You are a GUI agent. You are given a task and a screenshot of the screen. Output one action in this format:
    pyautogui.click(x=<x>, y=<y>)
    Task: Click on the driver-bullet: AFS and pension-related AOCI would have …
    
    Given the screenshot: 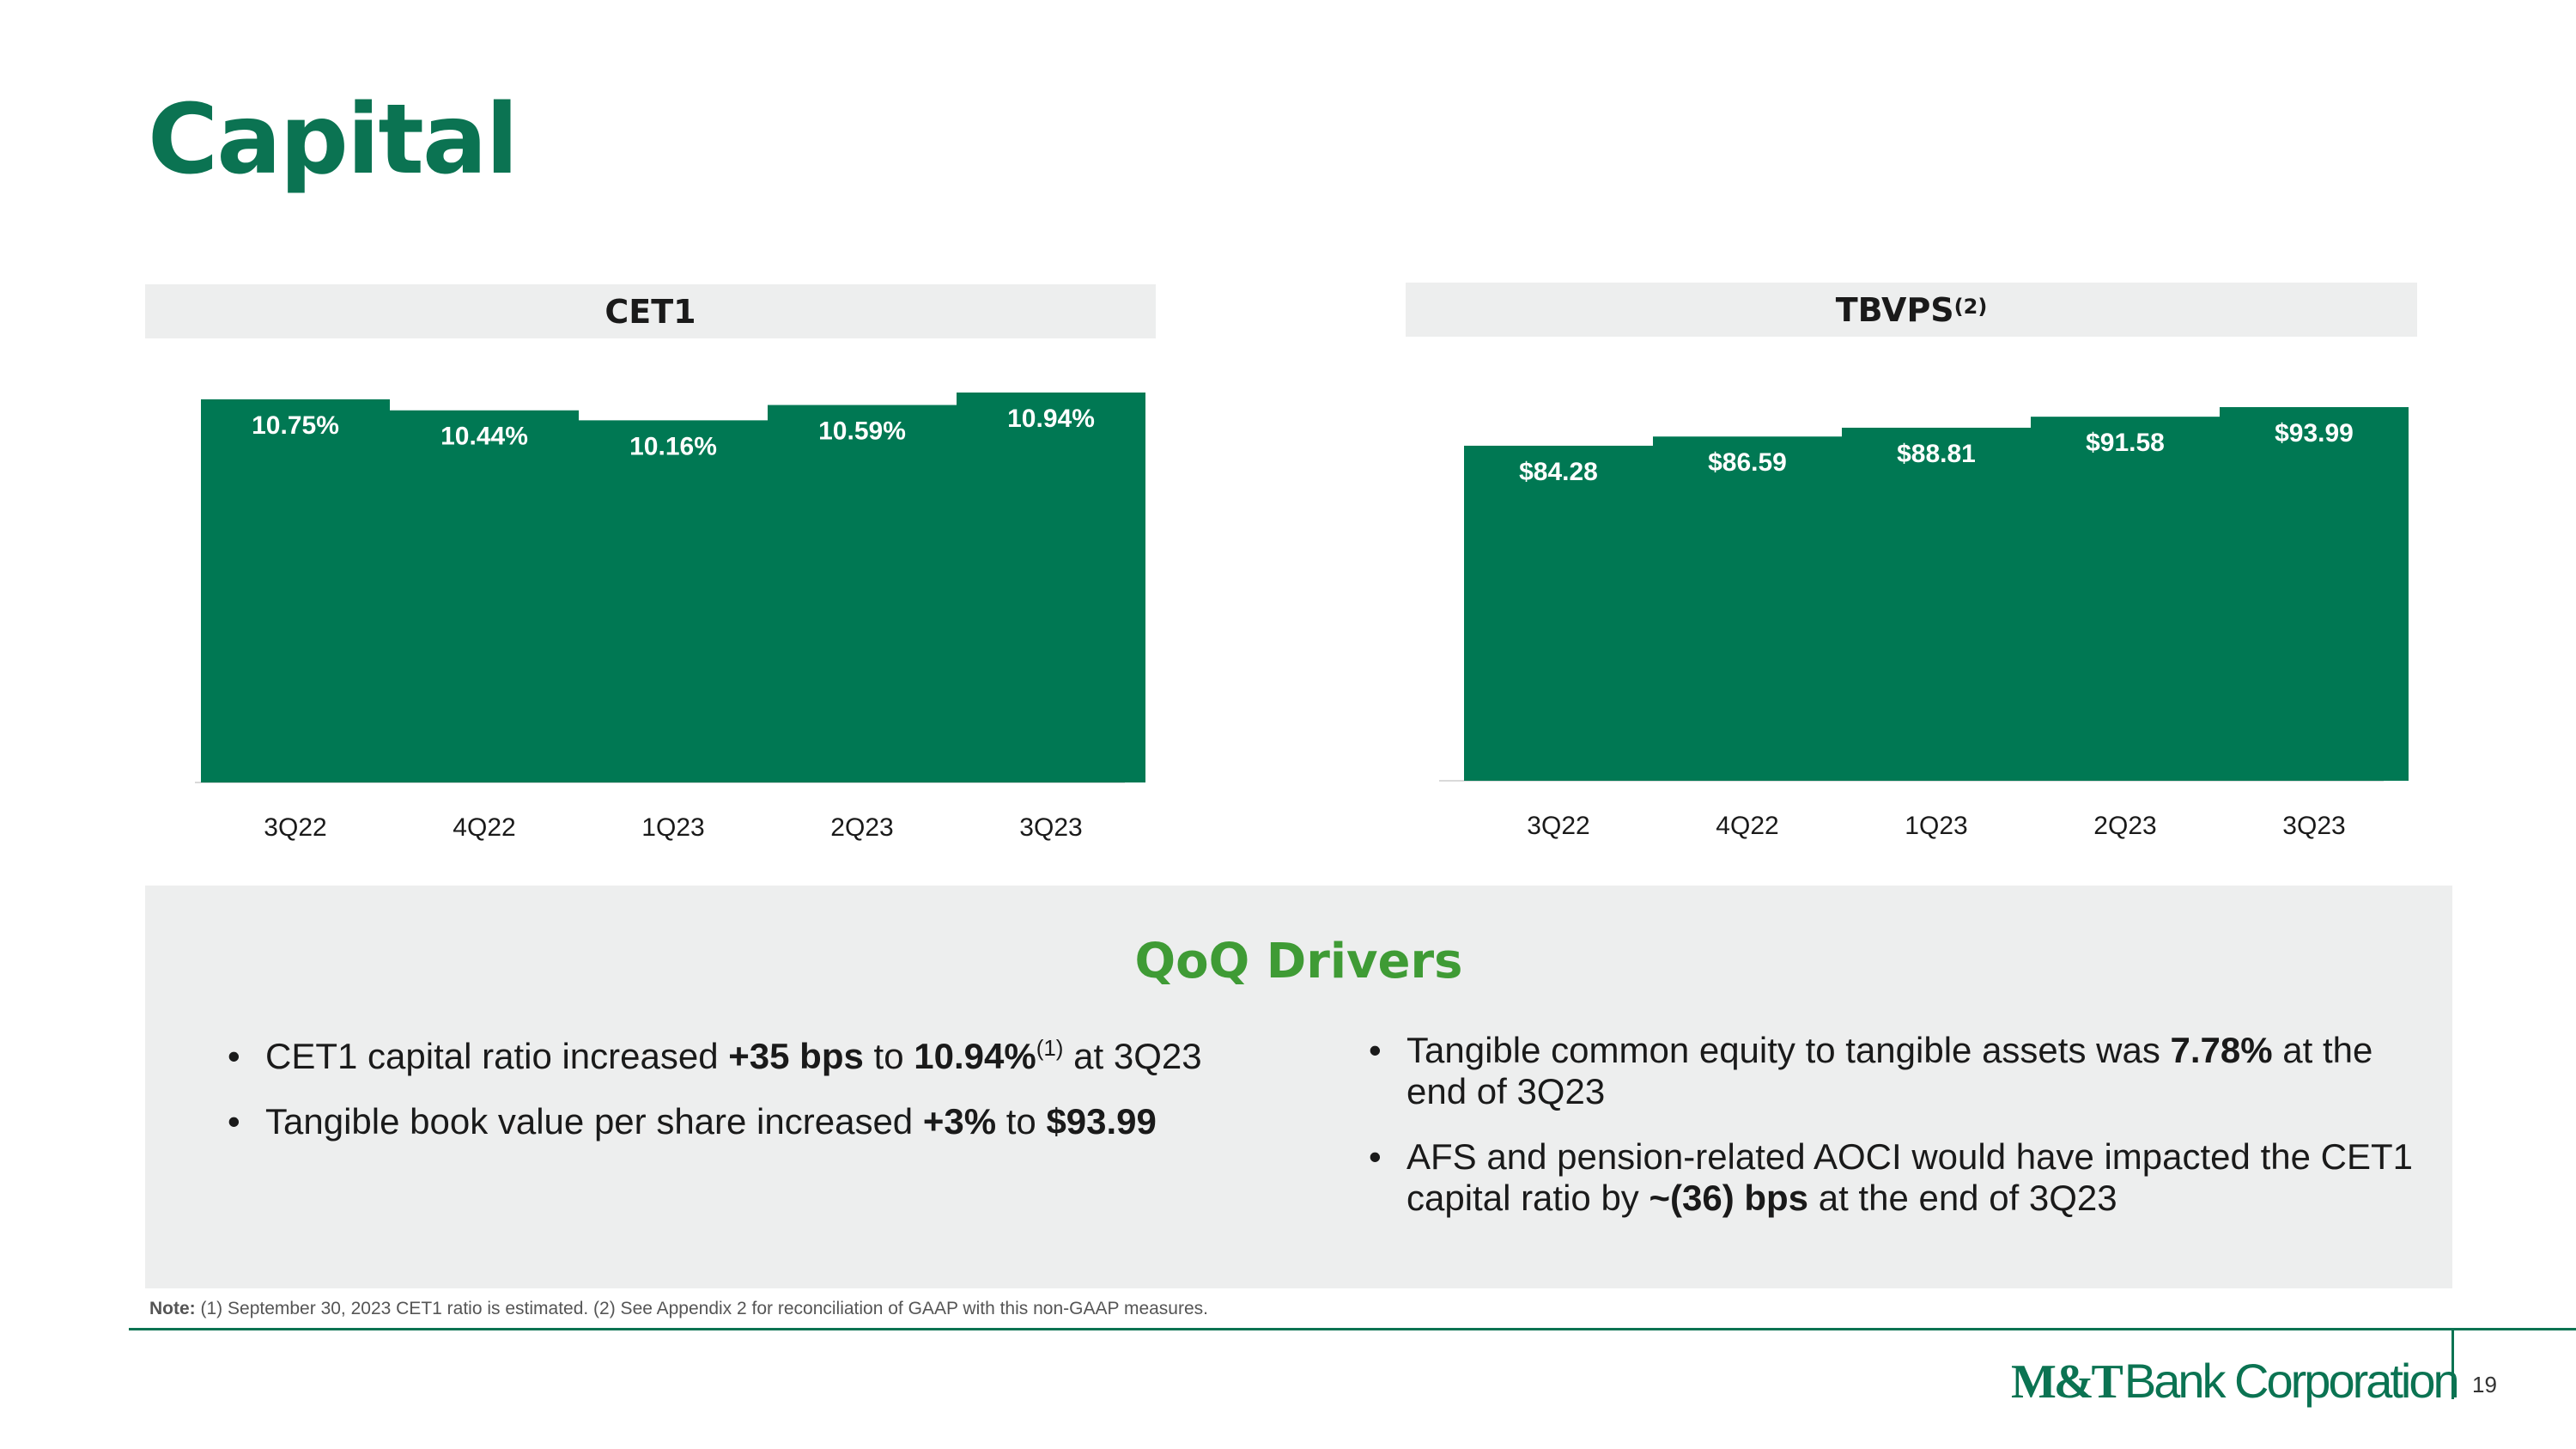 What is the action you would take?
    pyautogui.click(x=1895, y=1177)
    